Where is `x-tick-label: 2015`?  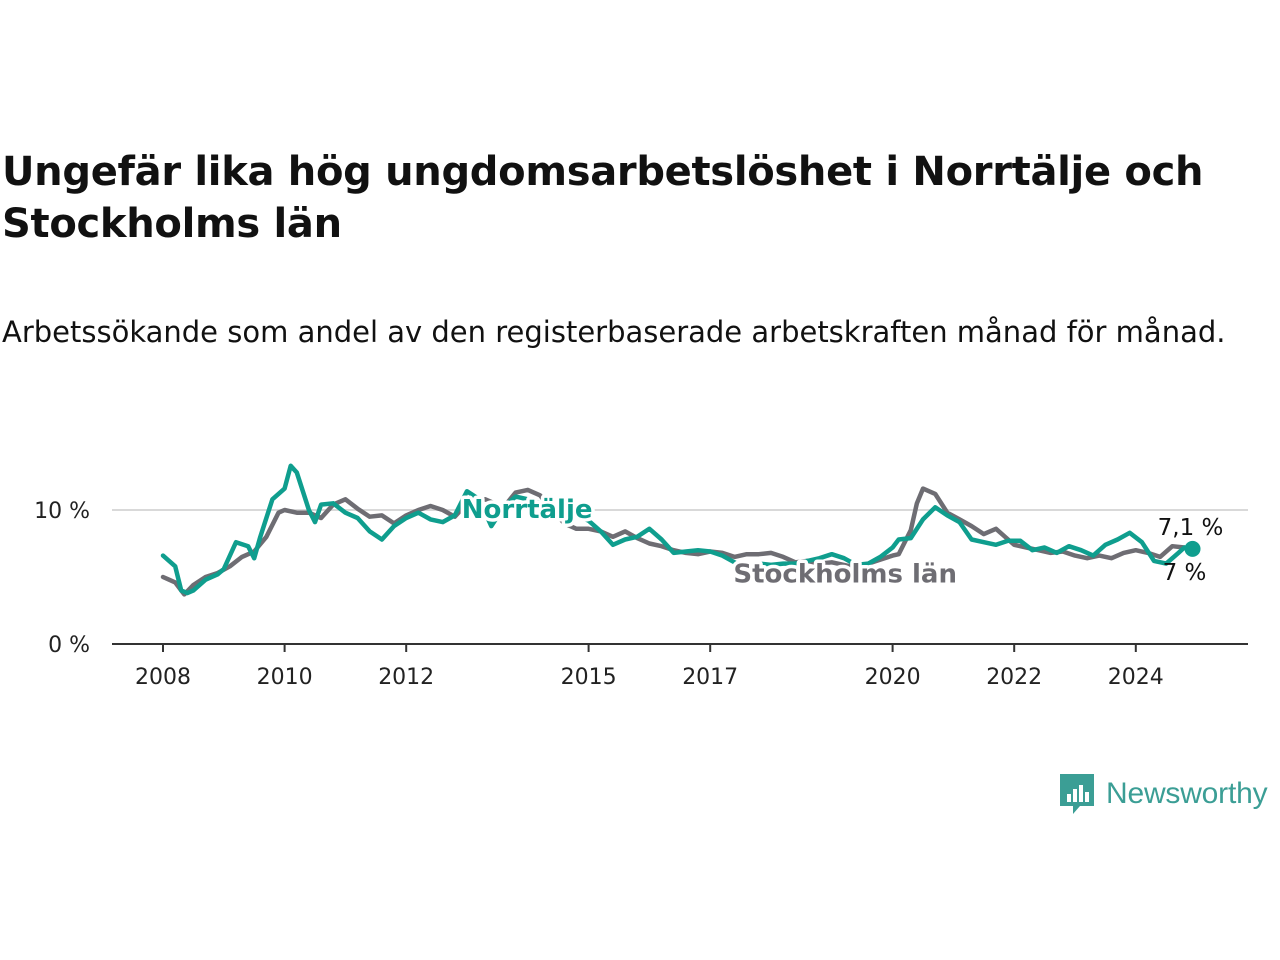 x-tick-label: 2015 is located at coordinates (589, 677).